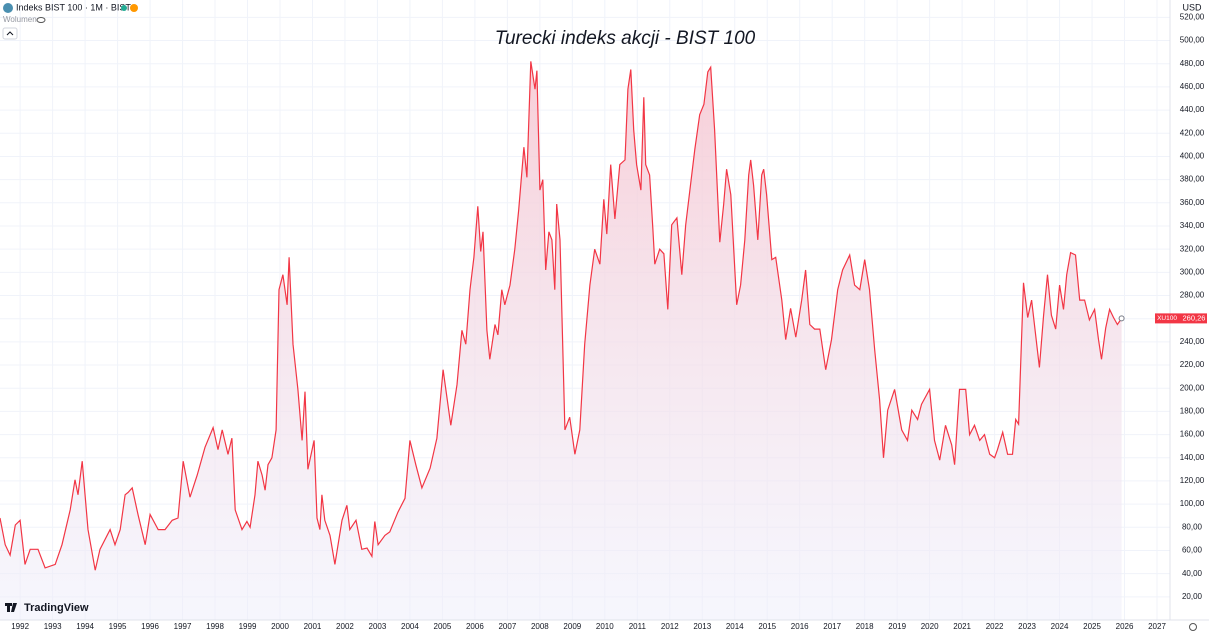 This screenshot has height=635, width=1209. I want to click on x-tick-label: 2002, so click(345, 626).